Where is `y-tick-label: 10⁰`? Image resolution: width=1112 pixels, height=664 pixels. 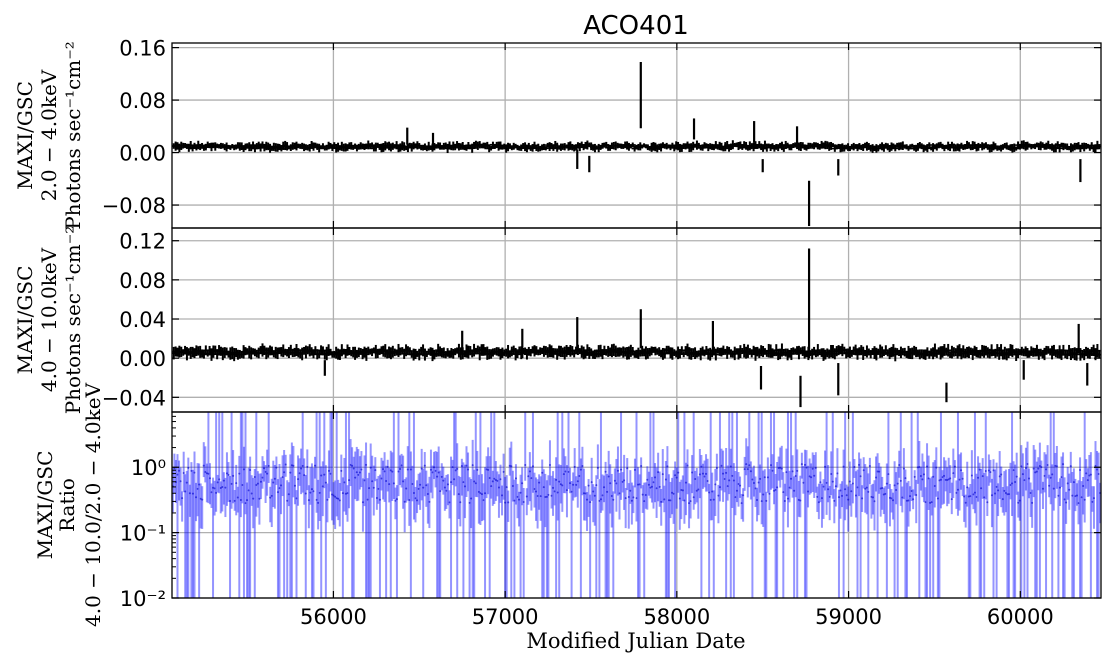
y-tick-label: 10⁰ is located at coordinates (148, 468).